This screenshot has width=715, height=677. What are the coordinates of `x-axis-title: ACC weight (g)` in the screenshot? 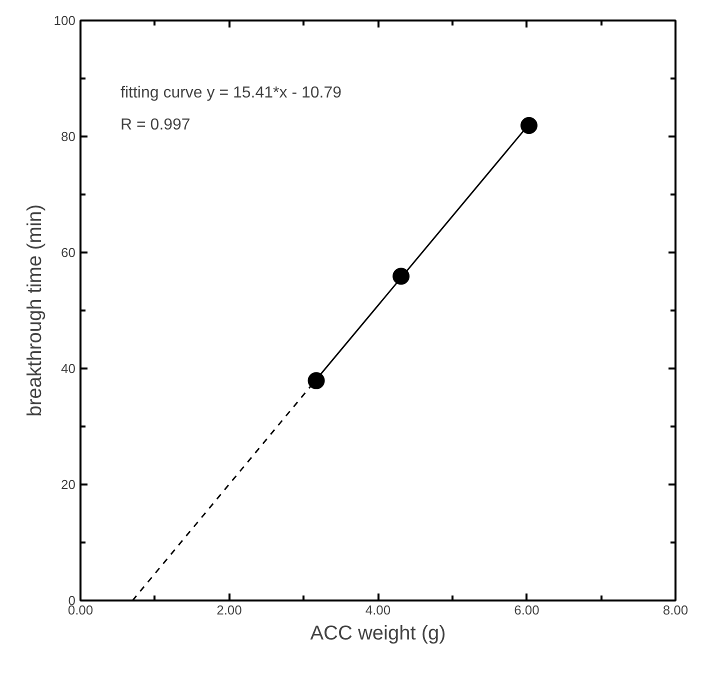 It's located at (378, 633).